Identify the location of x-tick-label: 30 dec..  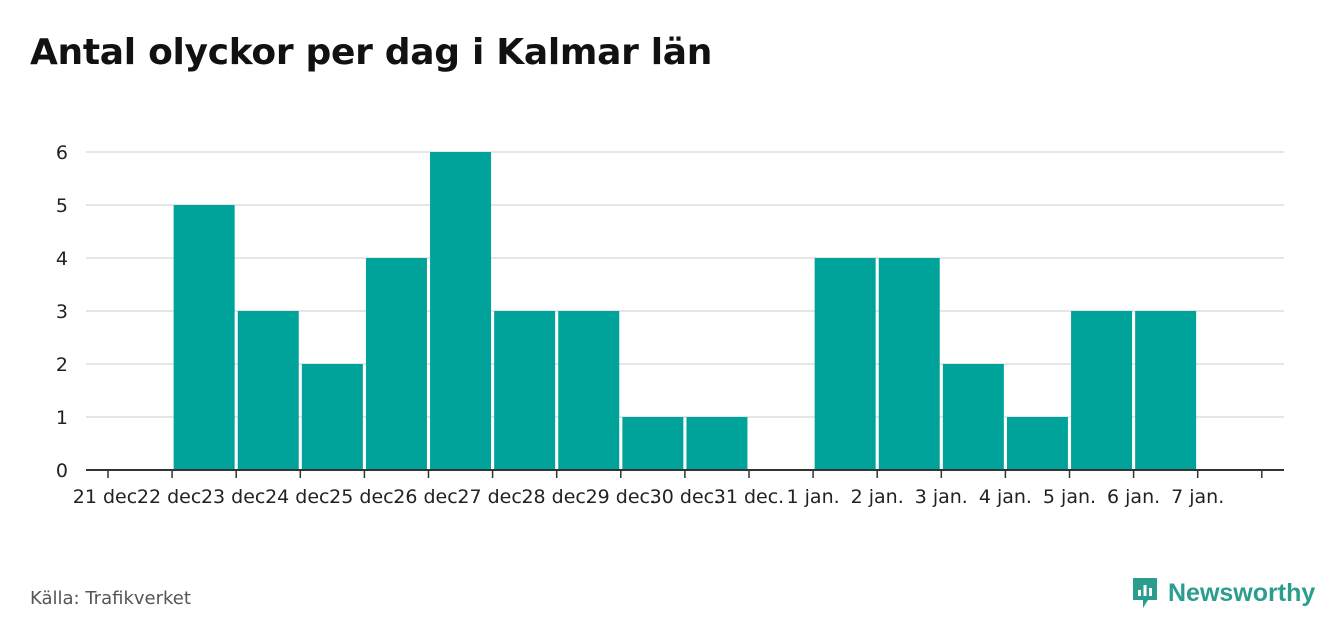
(685, 497).